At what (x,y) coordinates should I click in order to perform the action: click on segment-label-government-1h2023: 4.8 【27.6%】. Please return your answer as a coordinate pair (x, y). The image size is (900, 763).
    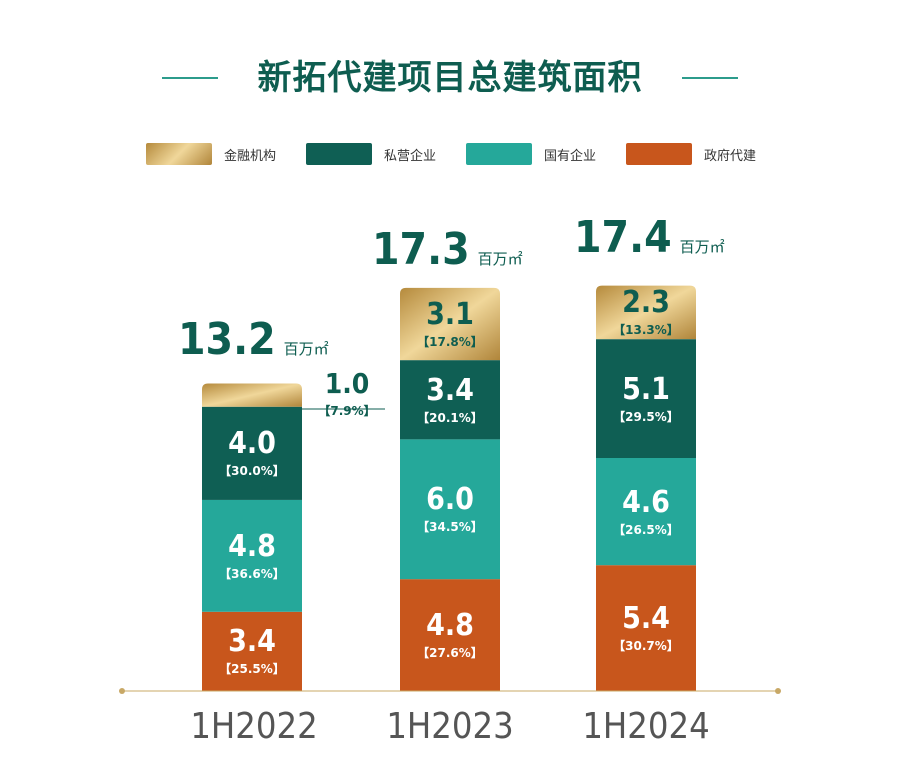
    Looking at the image, I should click on (450, 635).